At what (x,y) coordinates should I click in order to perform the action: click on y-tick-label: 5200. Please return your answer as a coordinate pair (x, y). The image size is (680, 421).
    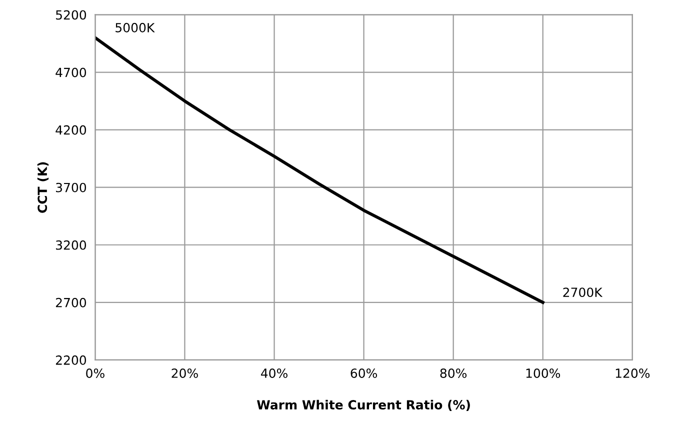
    Looking at the image, I should click on (71, 15).